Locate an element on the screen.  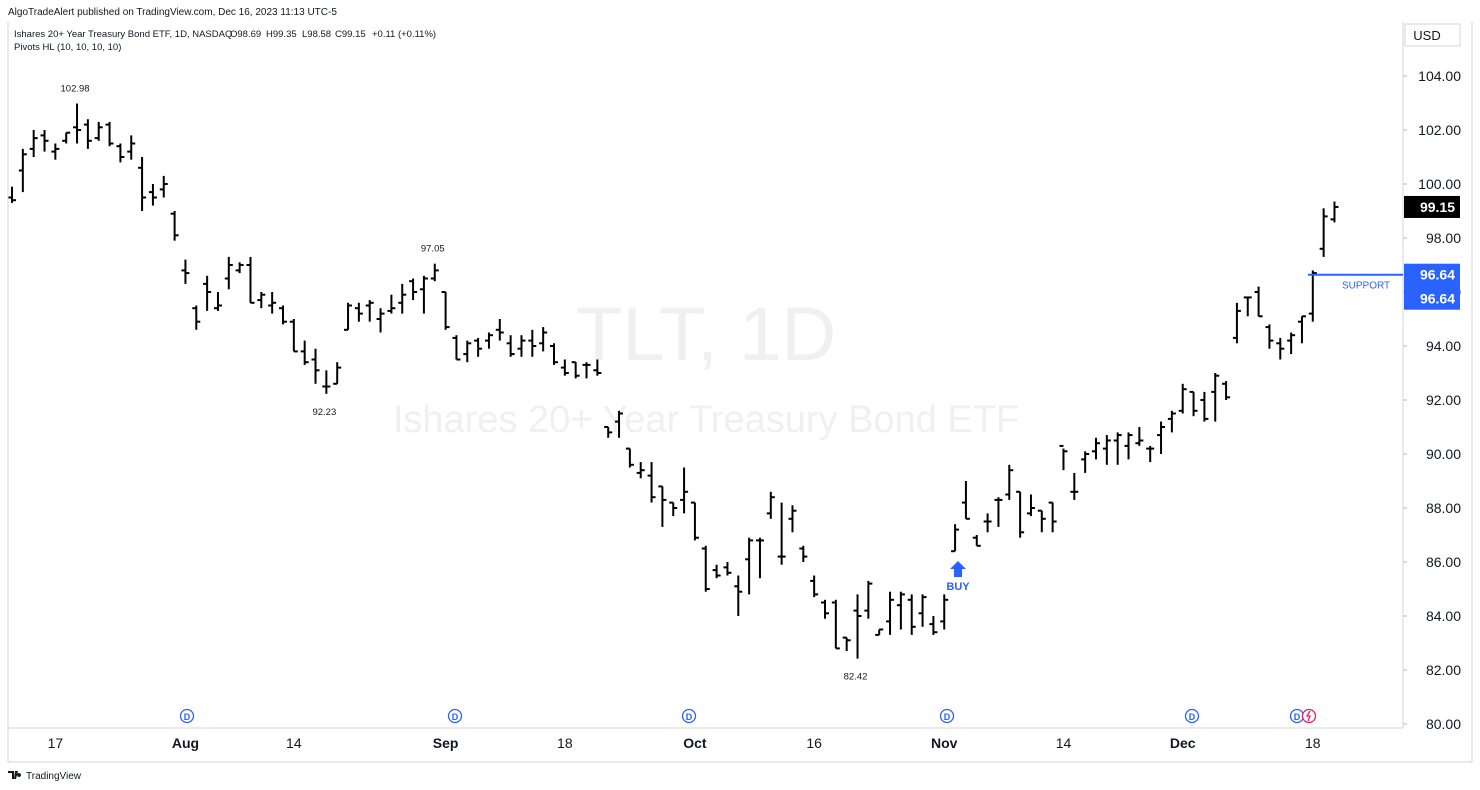
pivot-high-label: 102.98 is located at coordinates (75, 89).